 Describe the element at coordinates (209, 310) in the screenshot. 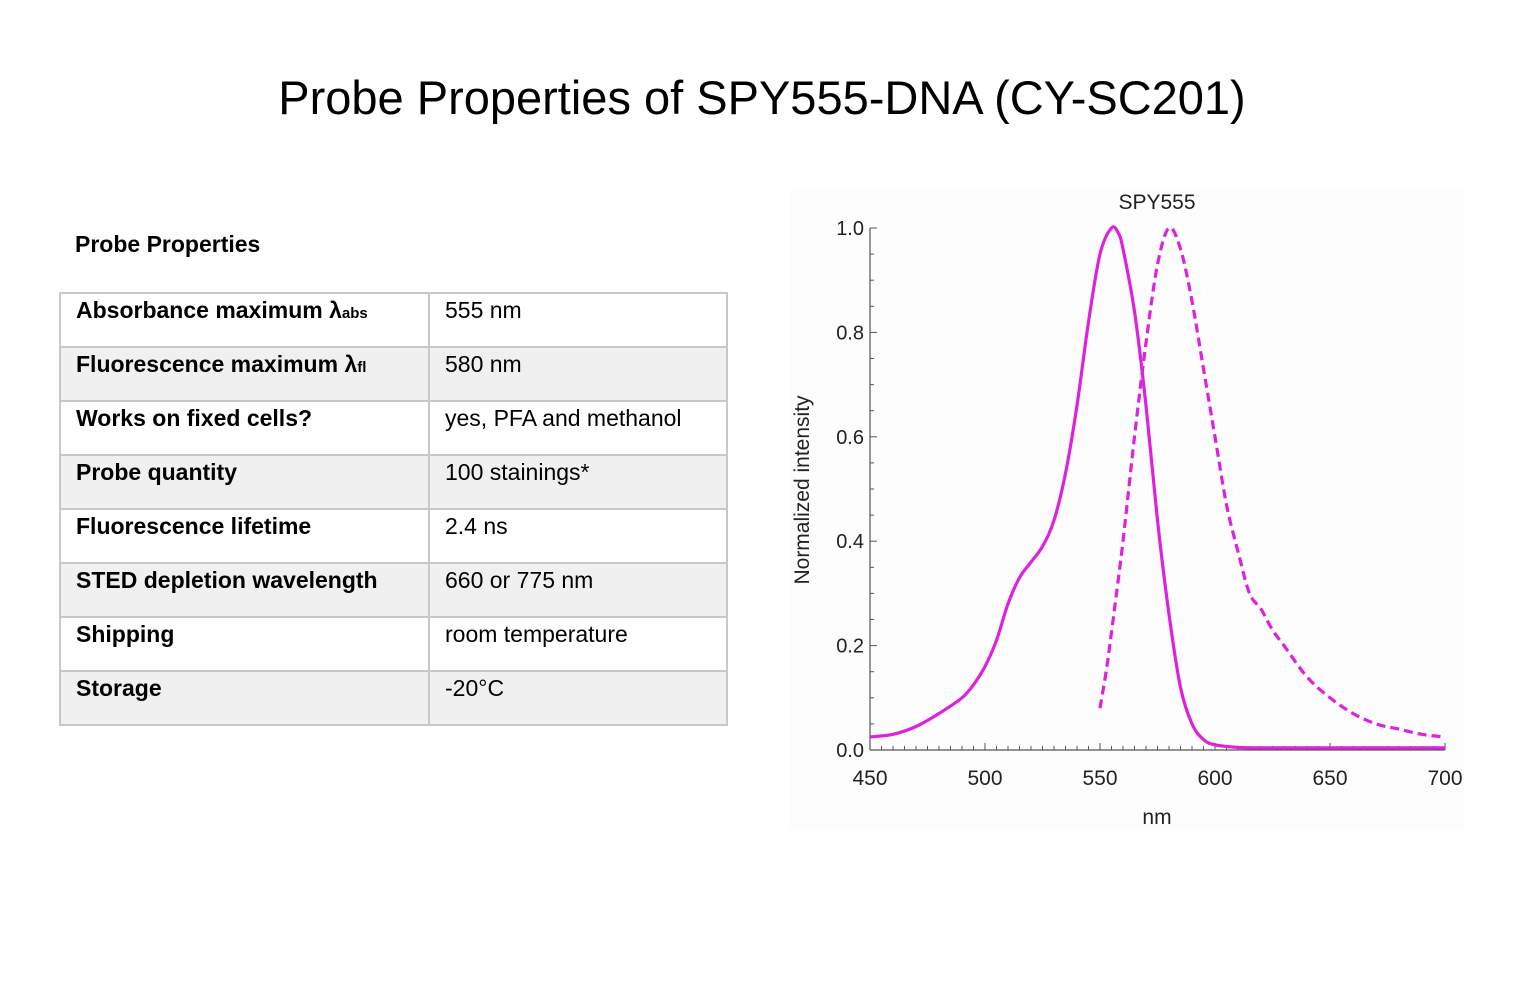

I see `property-label-text: Absorbance maximum λ` at that location.